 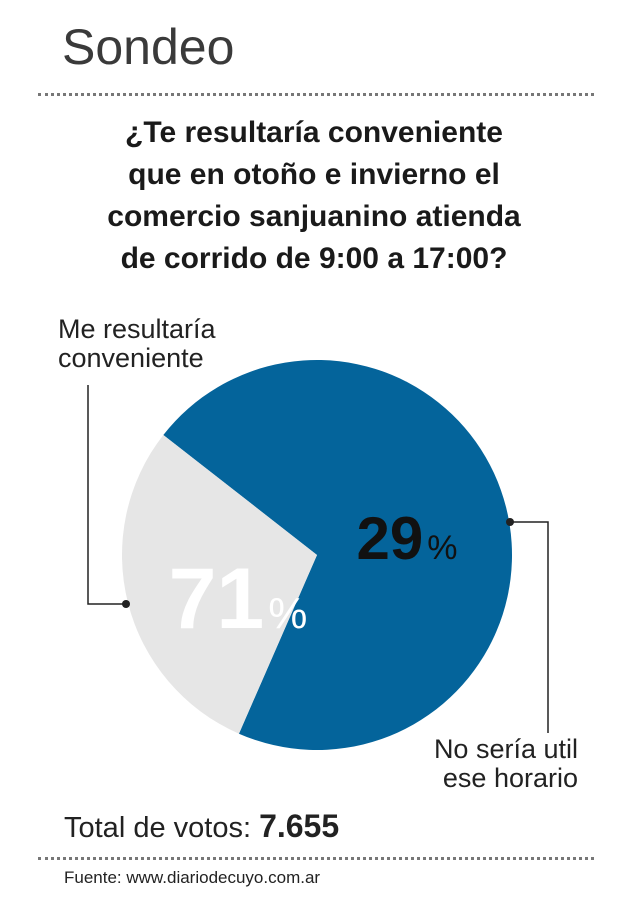 I want to click on slice-category-label: No sería util, so click(x=506, y=749).